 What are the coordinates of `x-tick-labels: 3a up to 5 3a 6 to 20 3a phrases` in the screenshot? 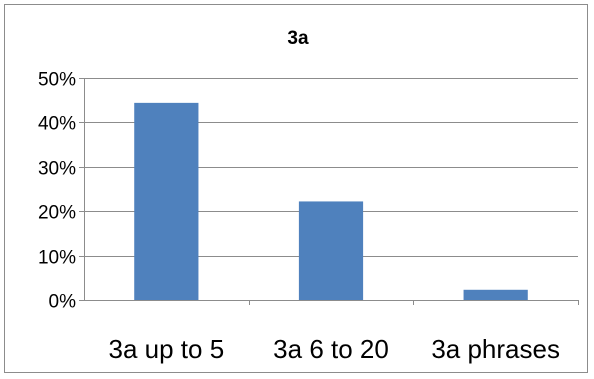 It's located at (334, 349).